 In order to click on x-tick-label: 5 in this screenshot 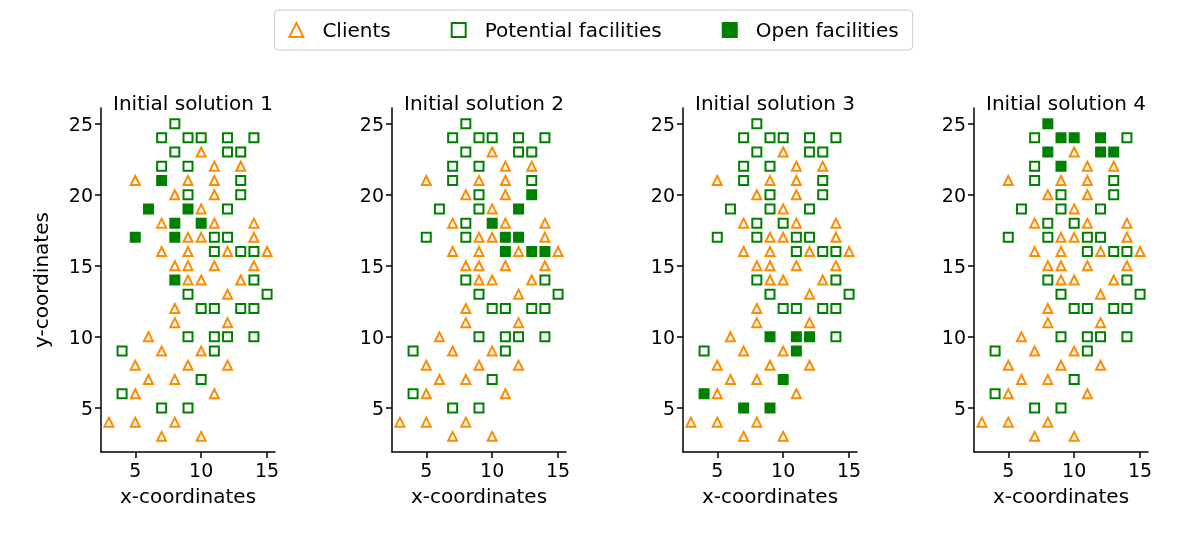, I will do `click(426, 469)`.